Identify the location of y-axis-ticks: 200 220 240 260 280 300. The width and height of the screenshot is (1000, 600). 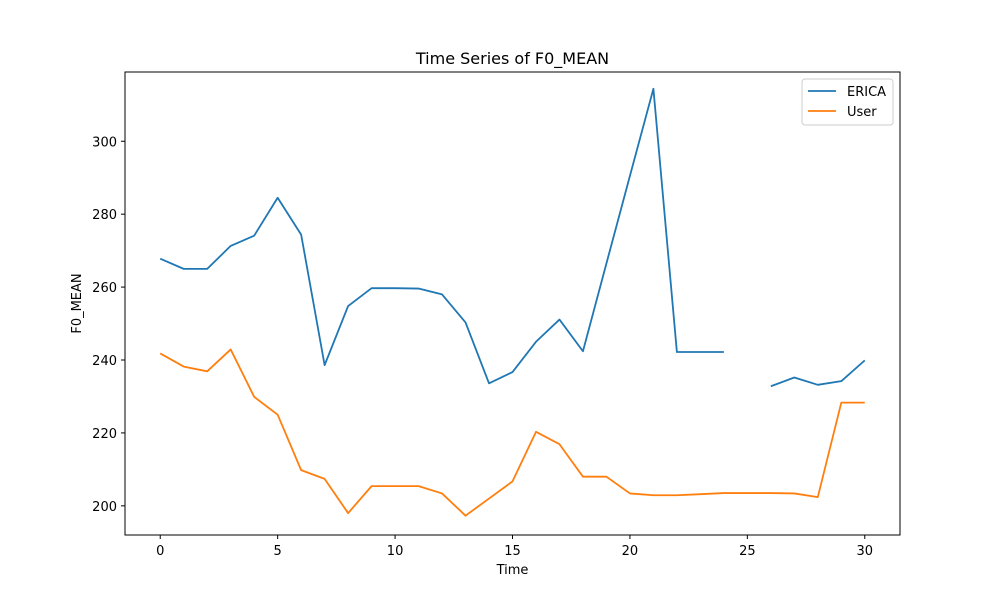
(108, 325).